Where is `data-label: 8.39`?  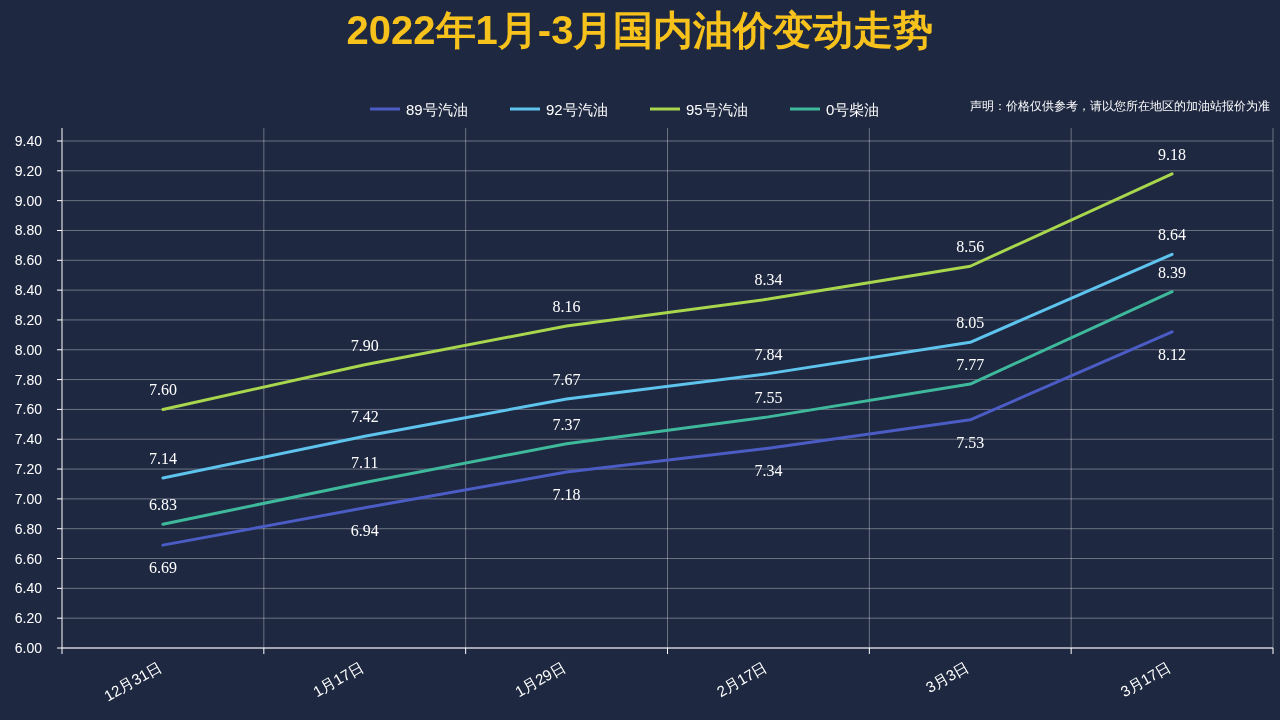 data-label: 8.39 is located at coordinates (1172, 272).